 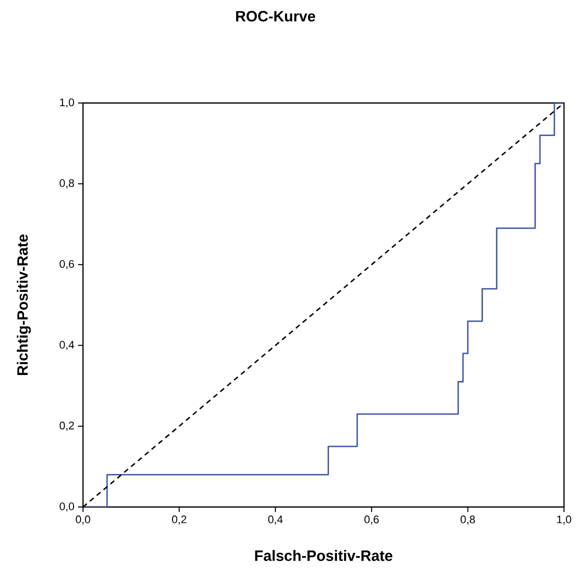 I want to click on chart-title: ROC-Kurve, so click(x=276, y=16).